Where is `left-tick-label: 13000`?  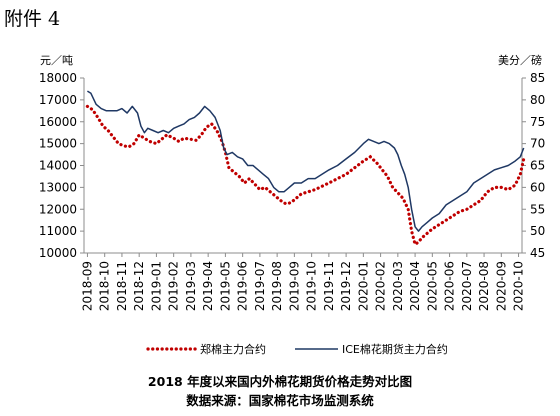
left-tick-label: 13000 is located at coordinates (58, 187).